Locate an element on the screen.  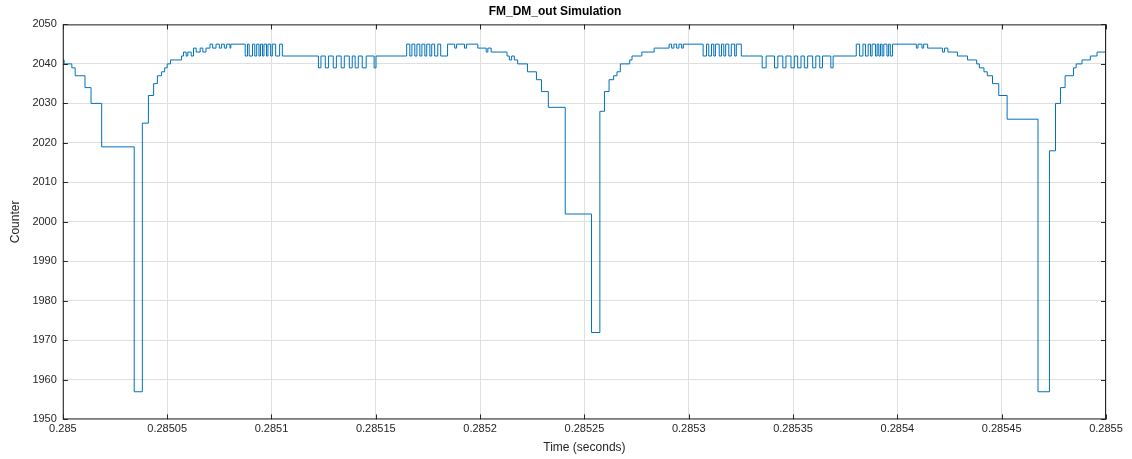
y-tick-label: 2050 is located at coordinates (44, 23).